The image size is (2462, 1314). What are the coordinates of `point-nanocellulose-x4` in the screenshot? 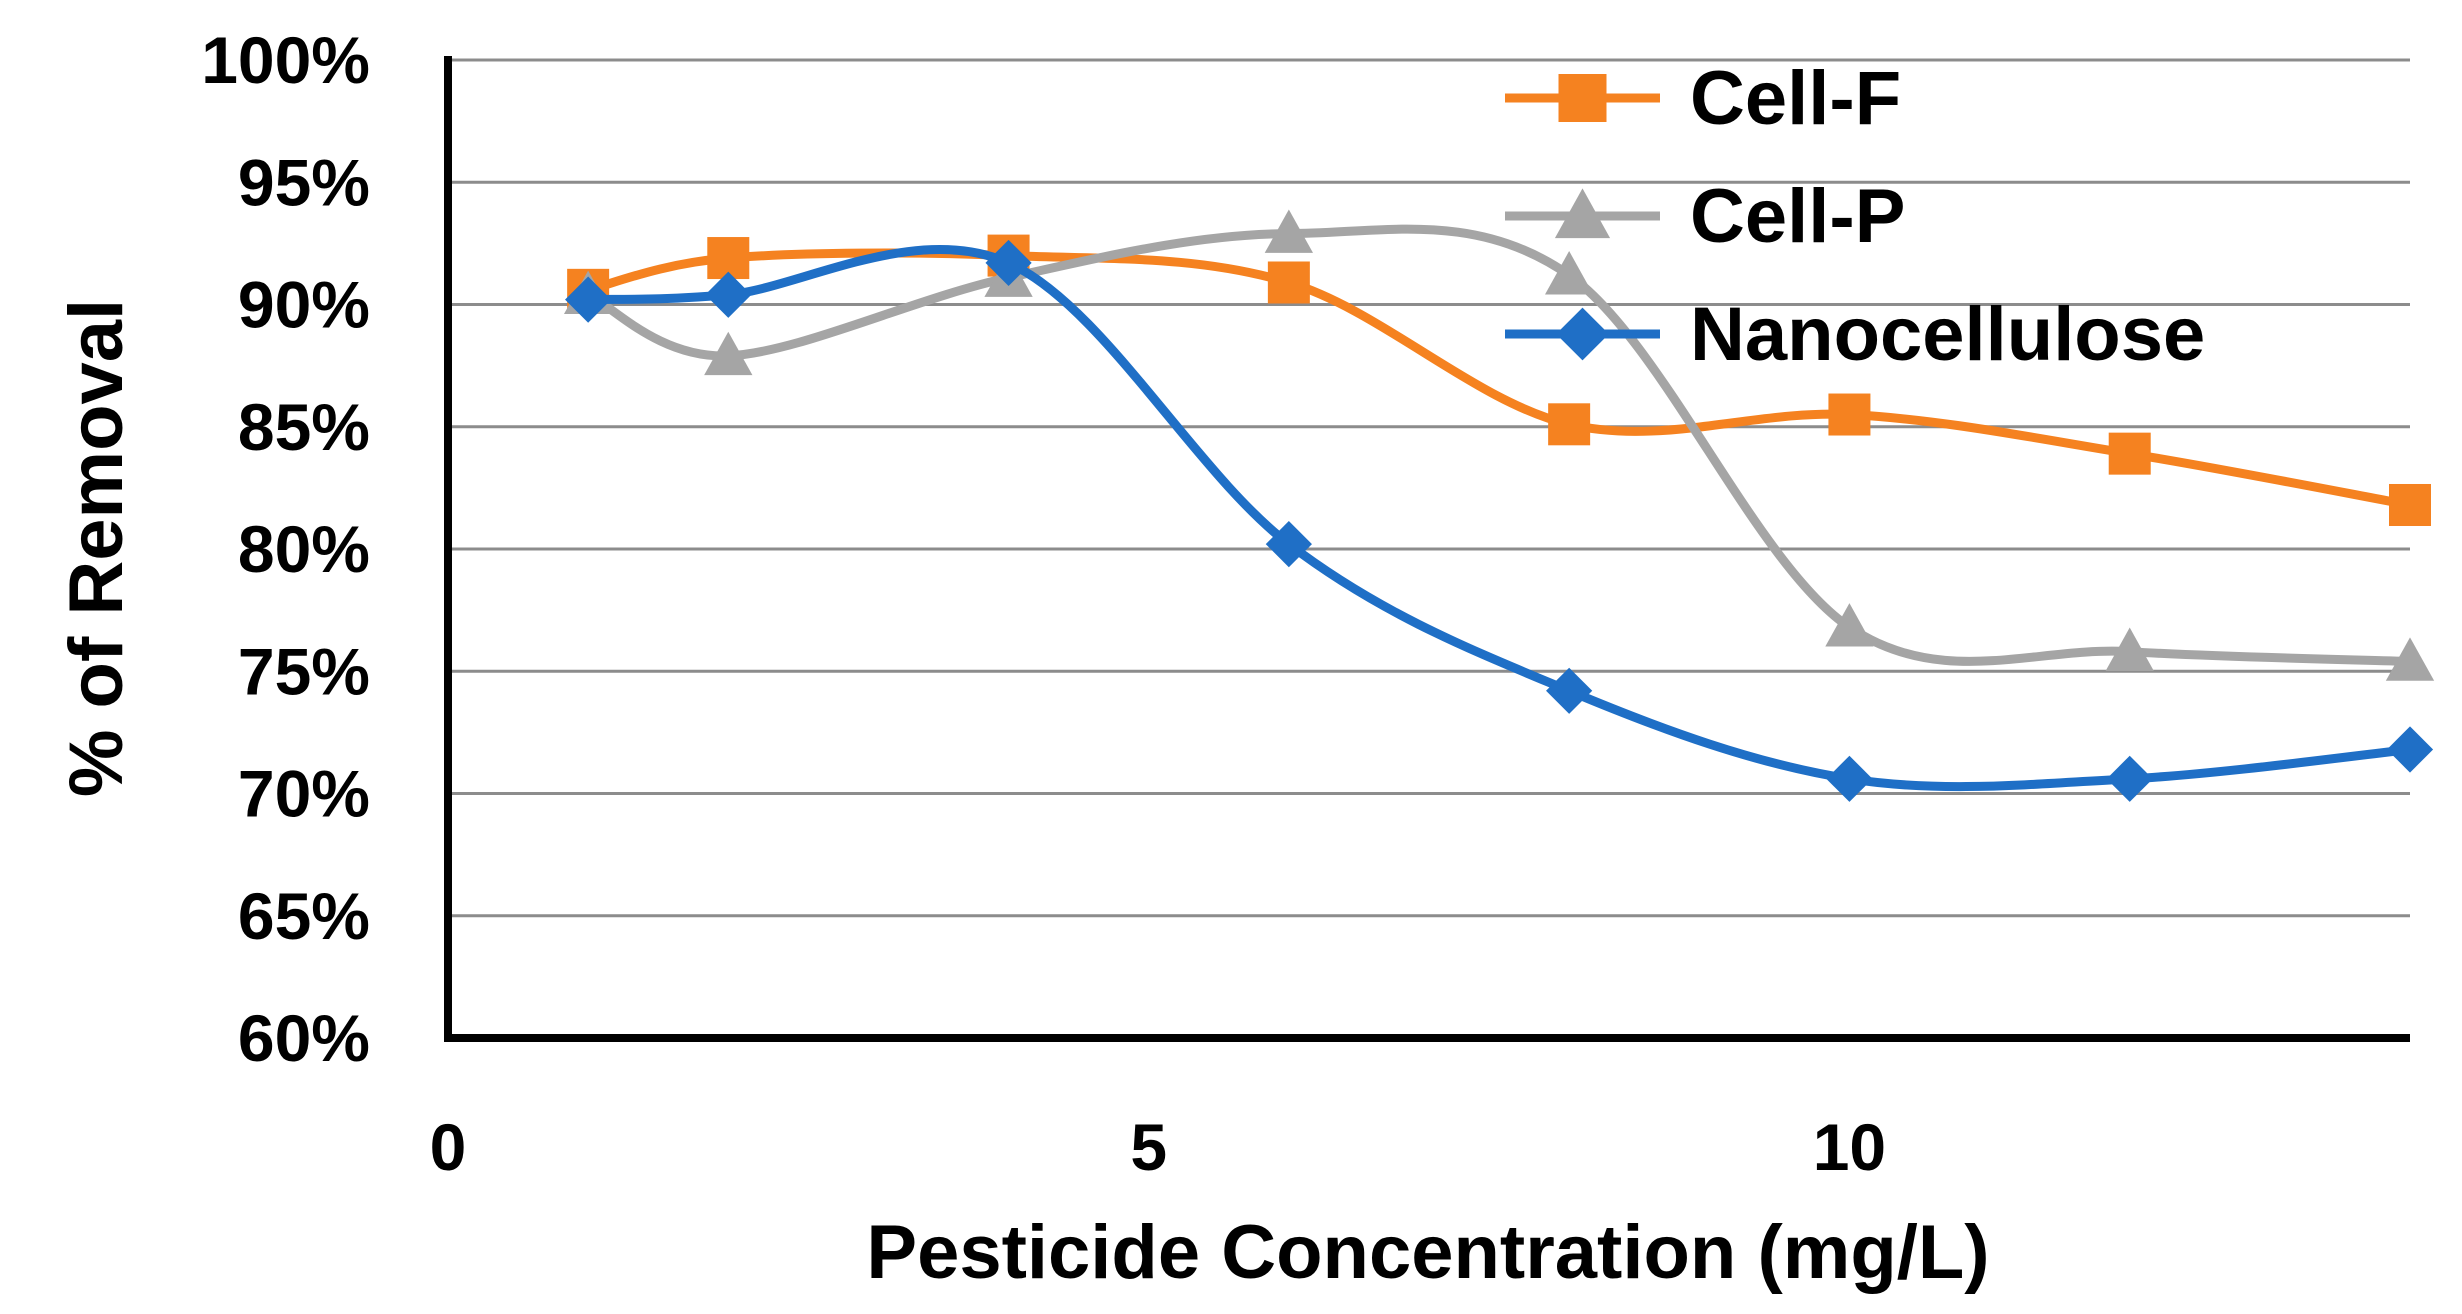 It's located at (1008, 263).